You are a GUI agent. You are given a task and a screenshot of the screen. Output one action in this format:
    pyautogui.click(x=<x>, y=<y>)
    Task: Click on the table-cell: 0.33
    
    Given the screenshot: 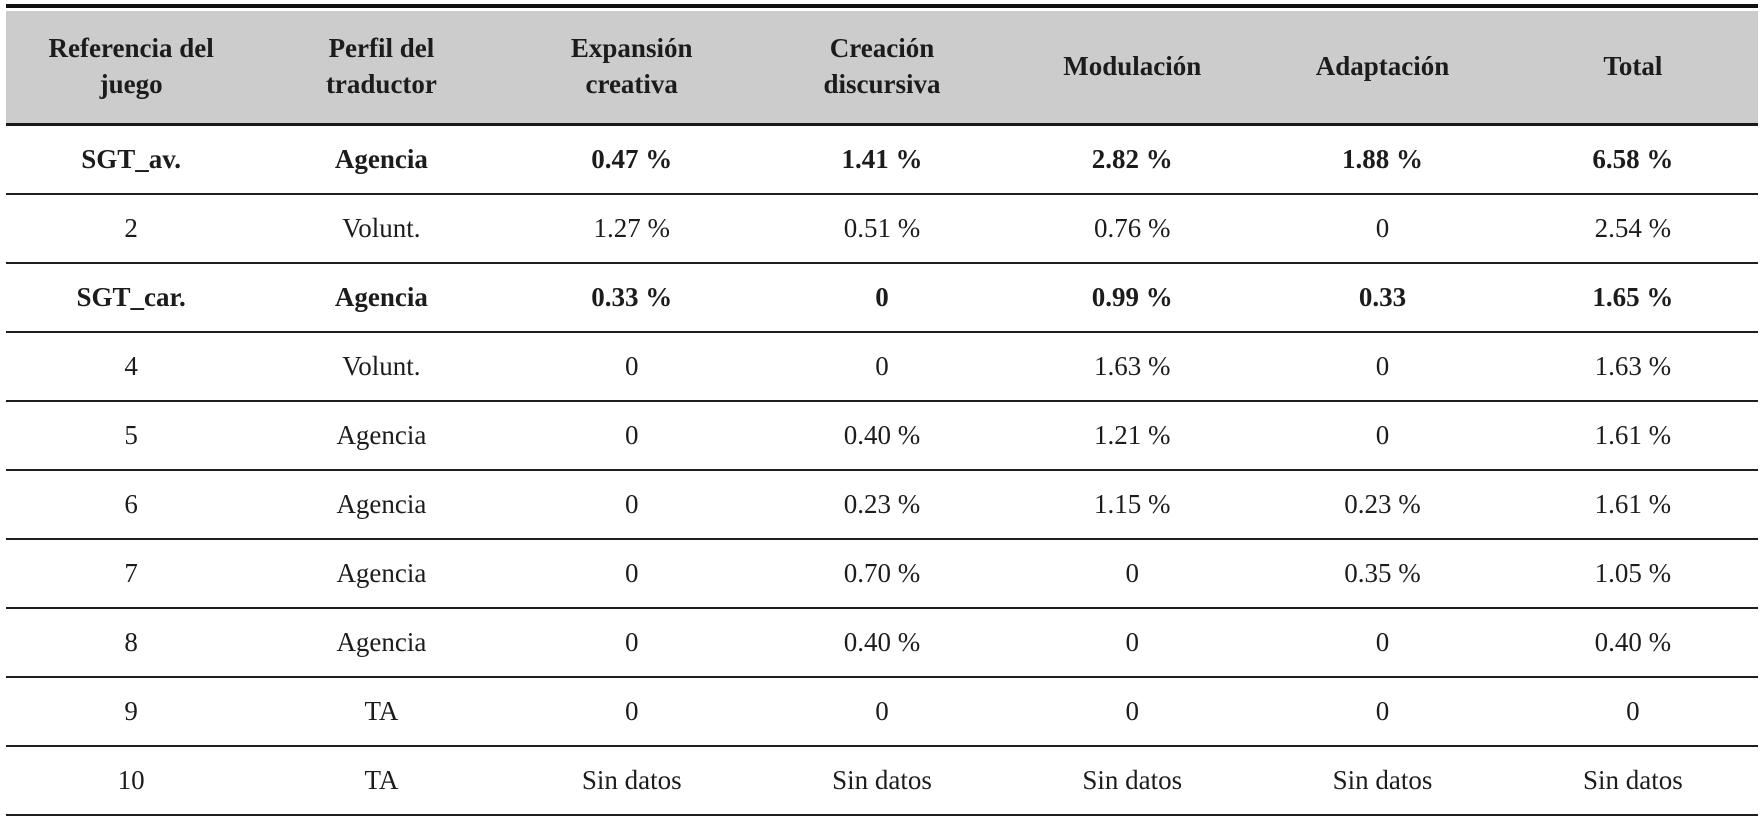 What is the action you would take?
    pyautogui.click(x=1382, y=298)
    